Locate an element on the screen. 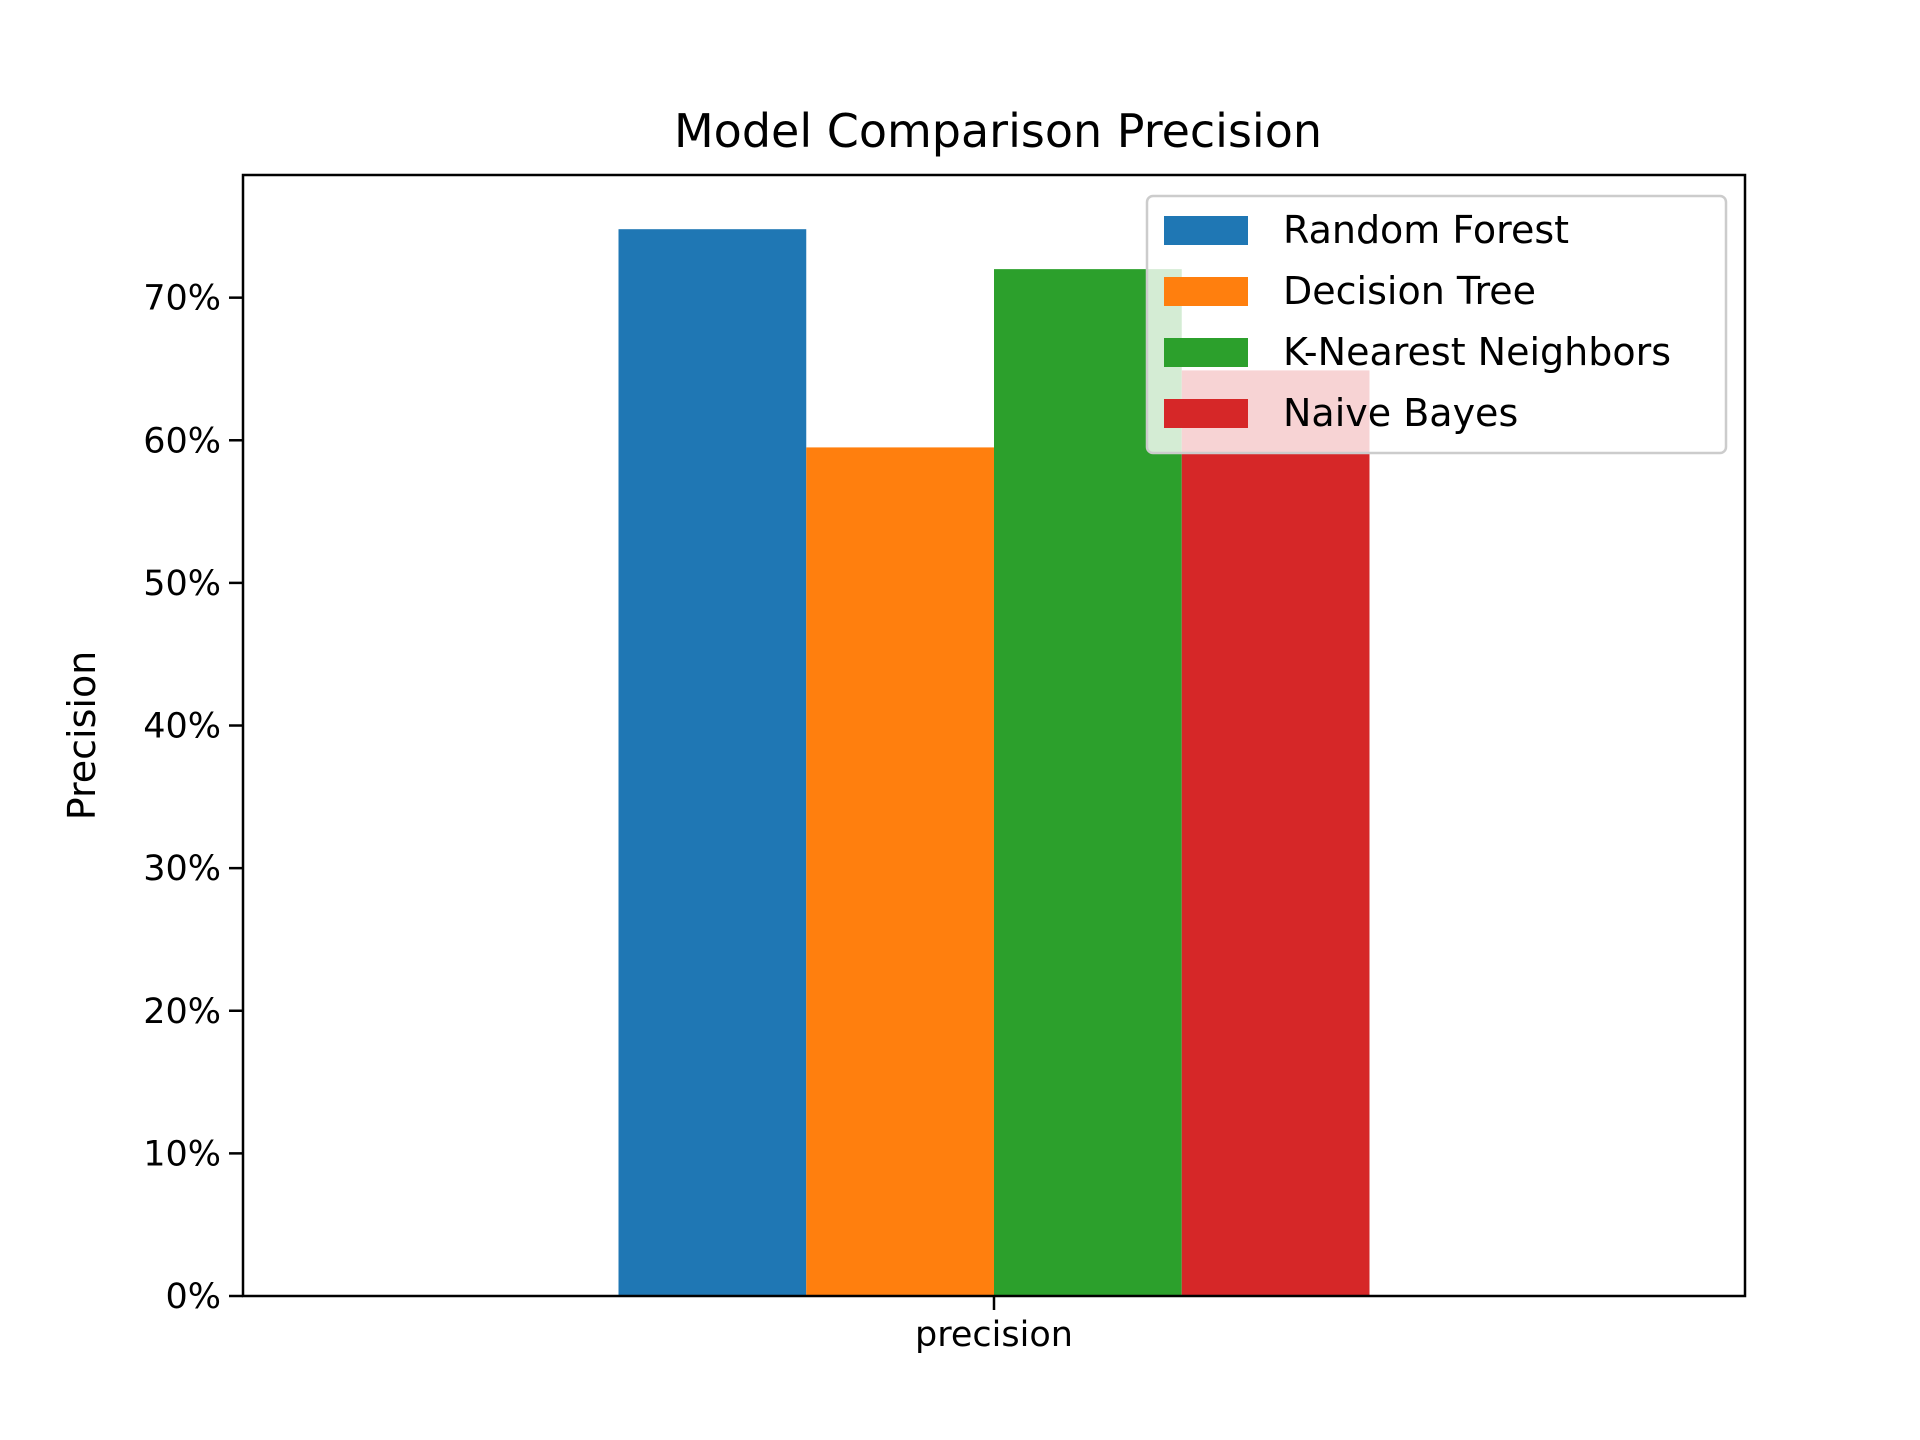  y-tick-label: 60% is located at coordinates (182, 441).